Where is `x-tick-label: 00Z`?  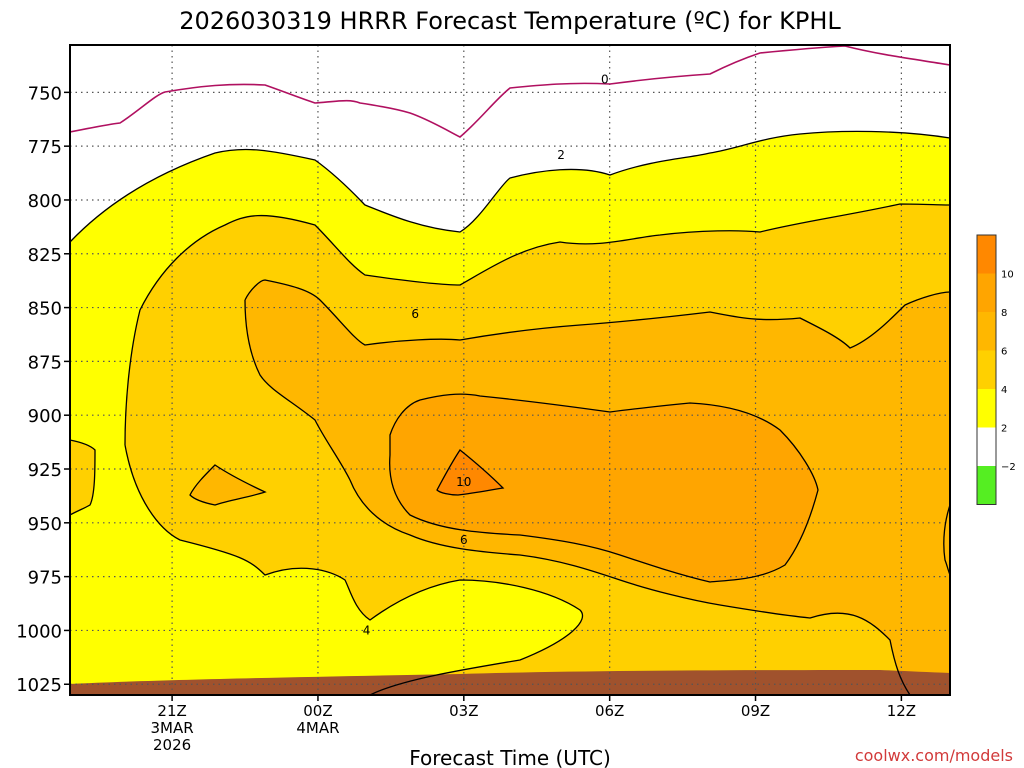
x-tick-label: 00Z is located at coordinates (317, 711).